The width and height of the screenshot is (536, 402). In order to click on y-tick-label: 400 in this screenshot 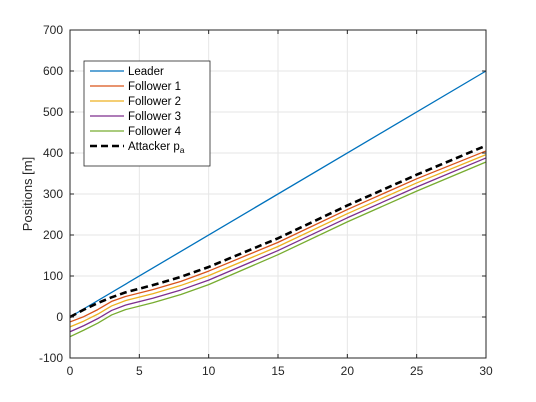, I will do `click(53, 153)`.